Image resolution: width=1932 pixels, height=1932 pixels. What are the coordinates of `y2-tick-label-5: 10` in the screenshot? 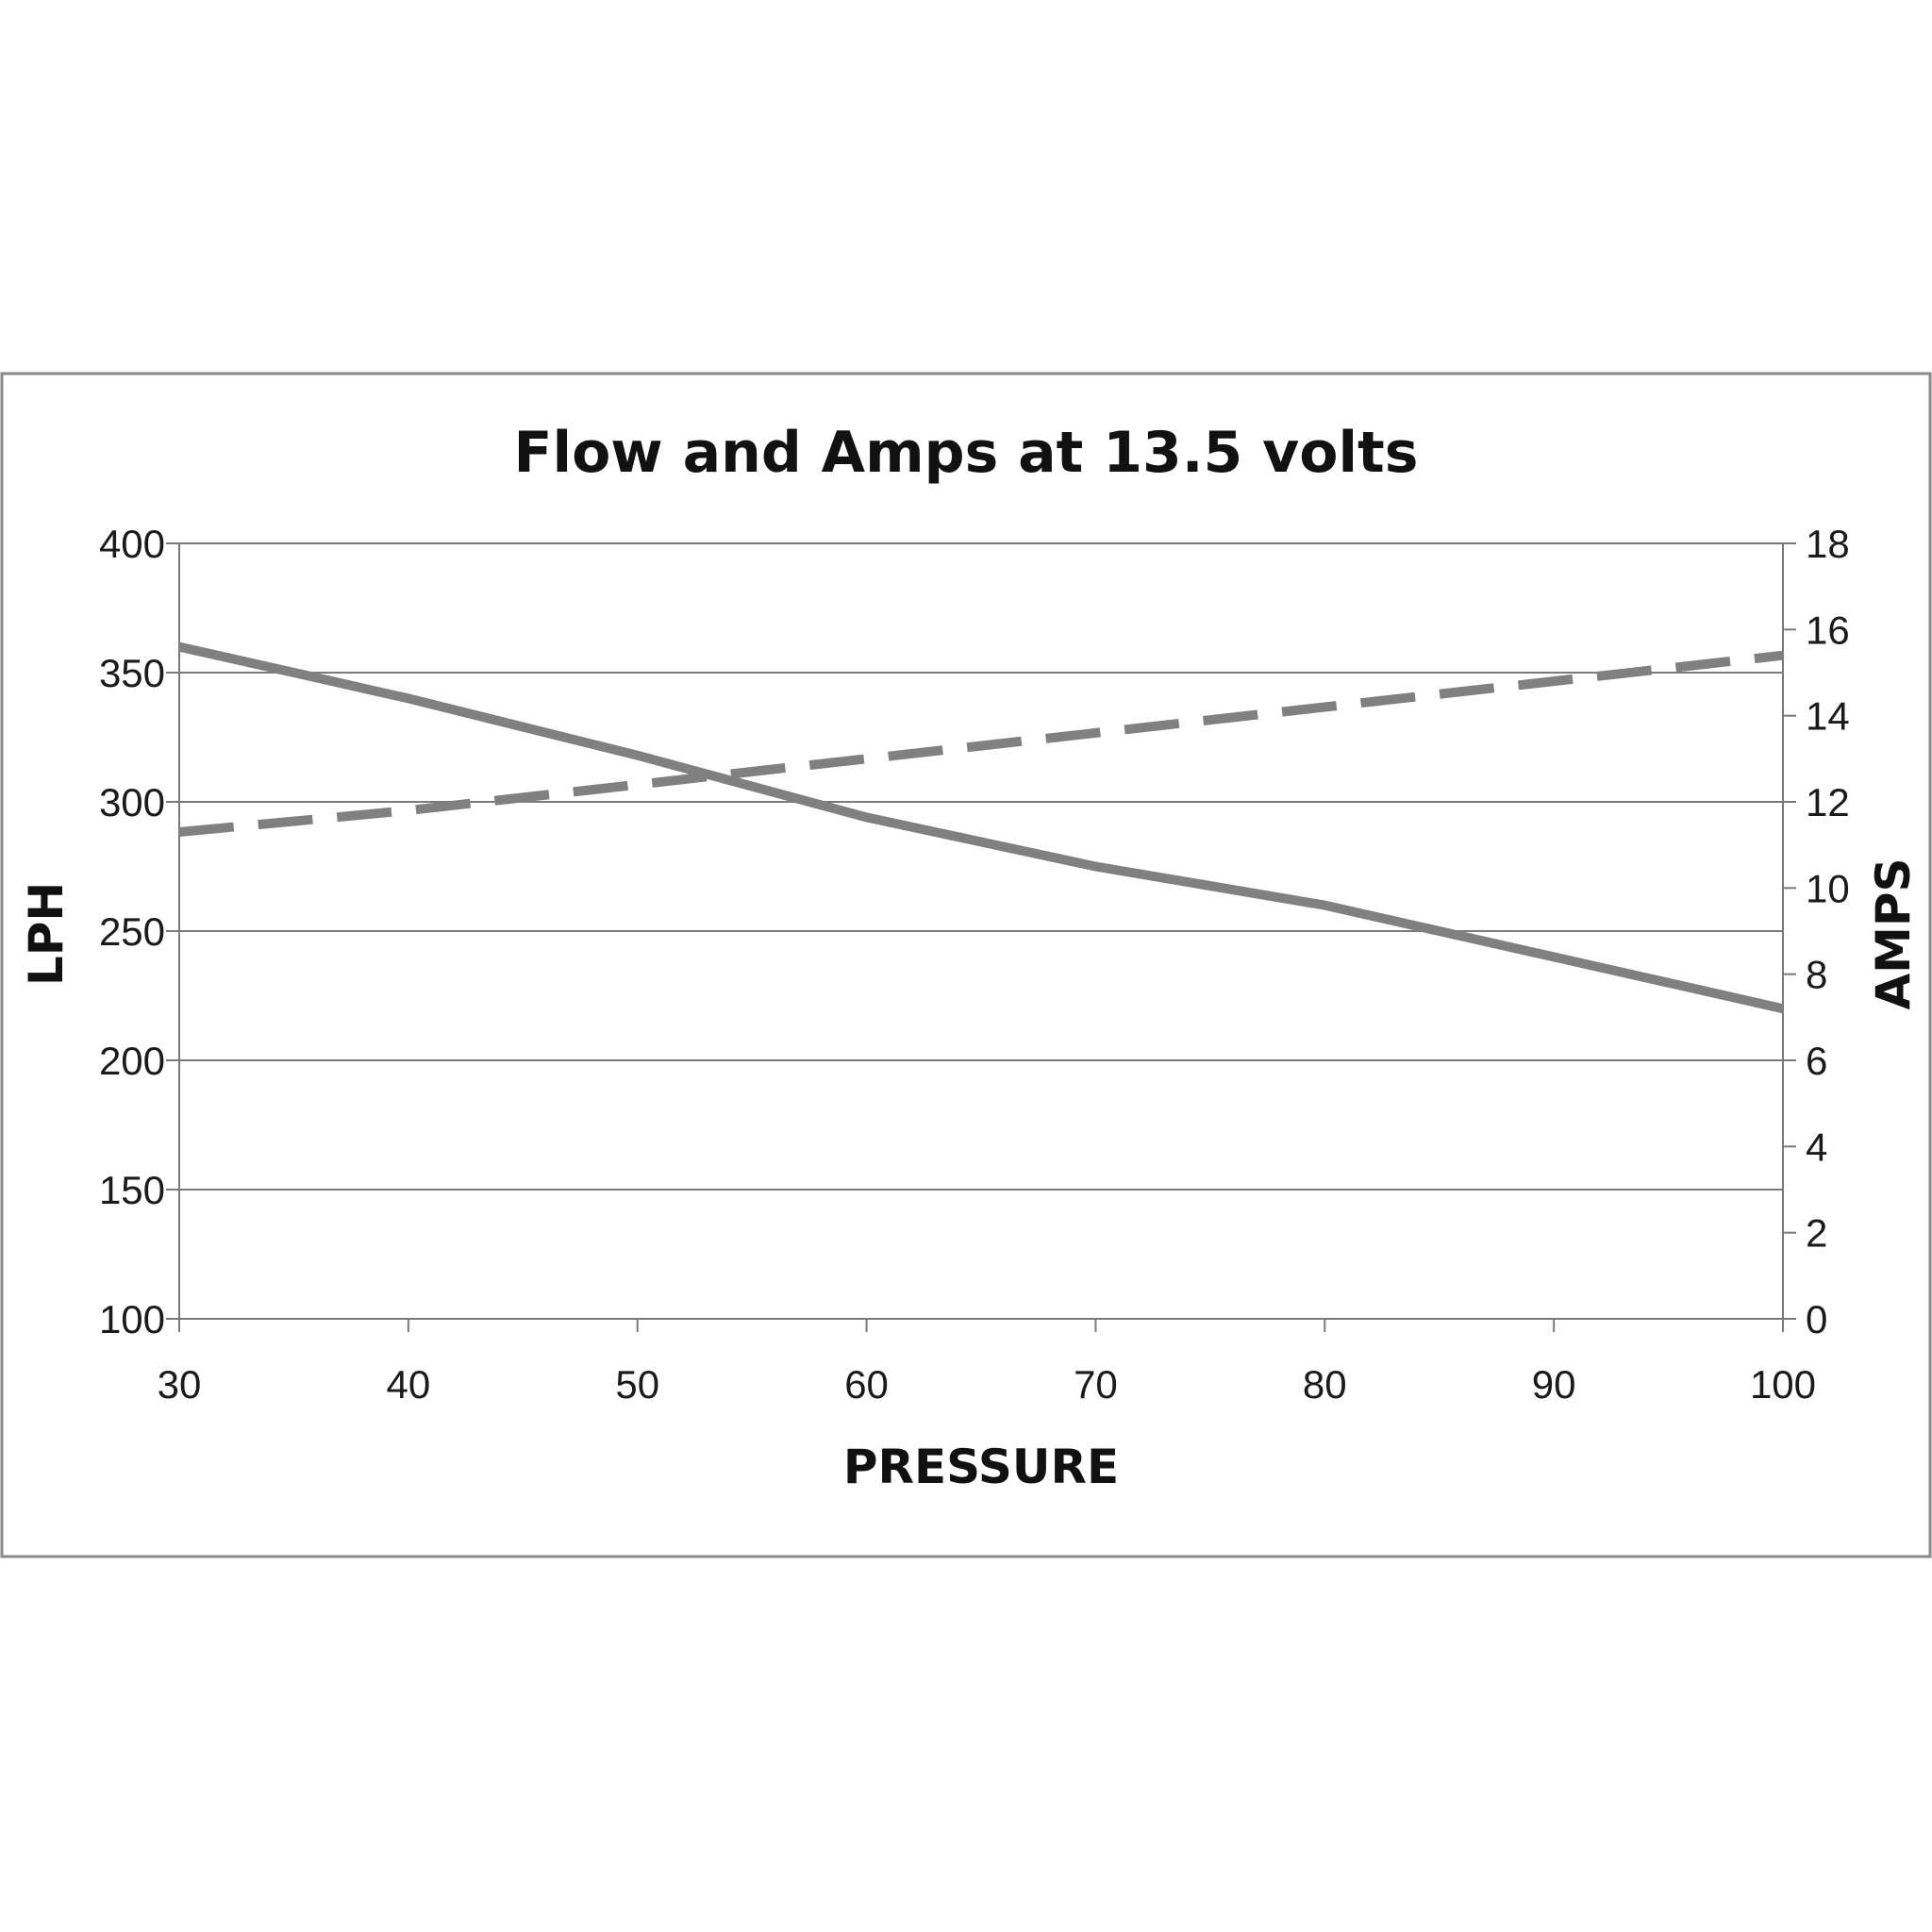 It's located at (1828, 888).